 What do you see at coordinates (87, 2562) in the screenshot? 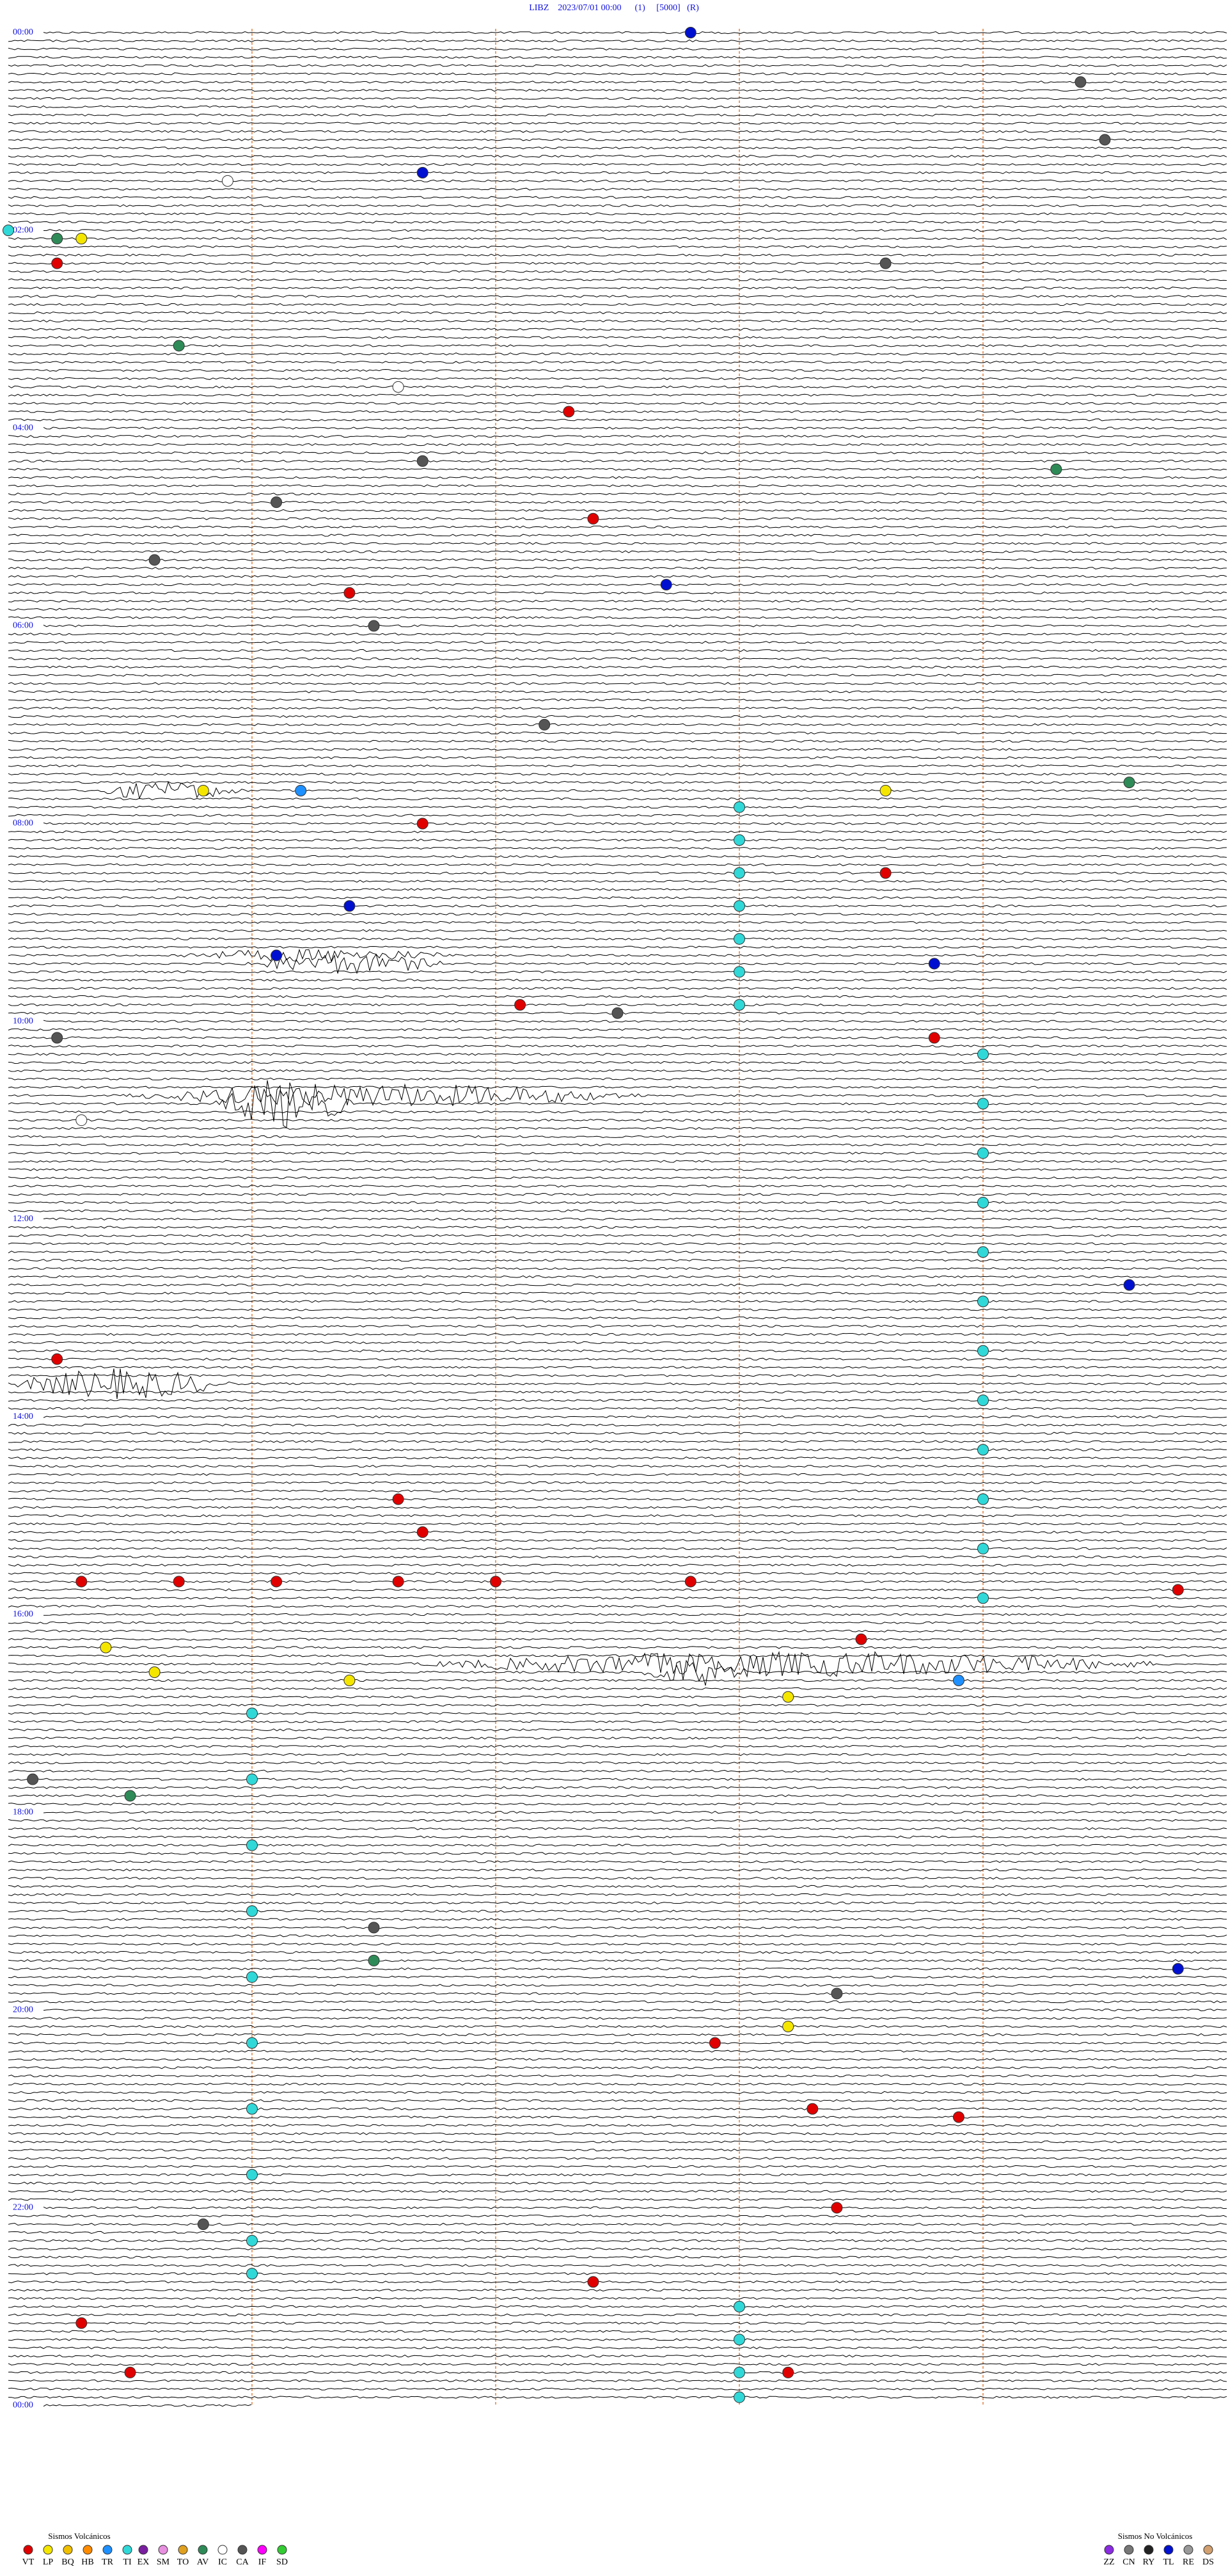
I see `legend-label: HB` at bounding box center [87, 2562].